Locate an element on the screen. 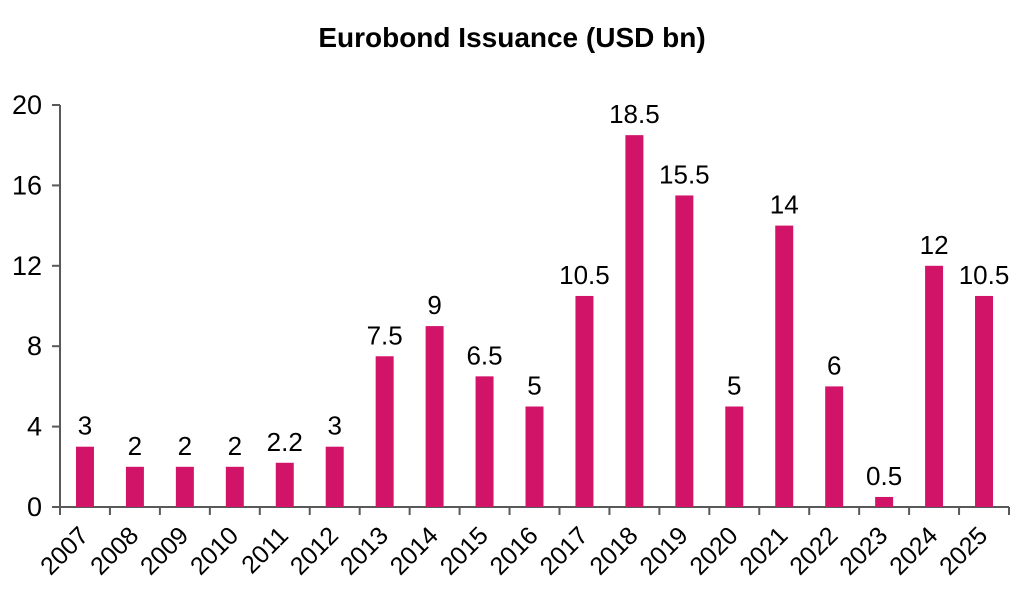 The width and height of the screenshot is (1024, 614). bar-2007 is located at coordinates (84, 476).